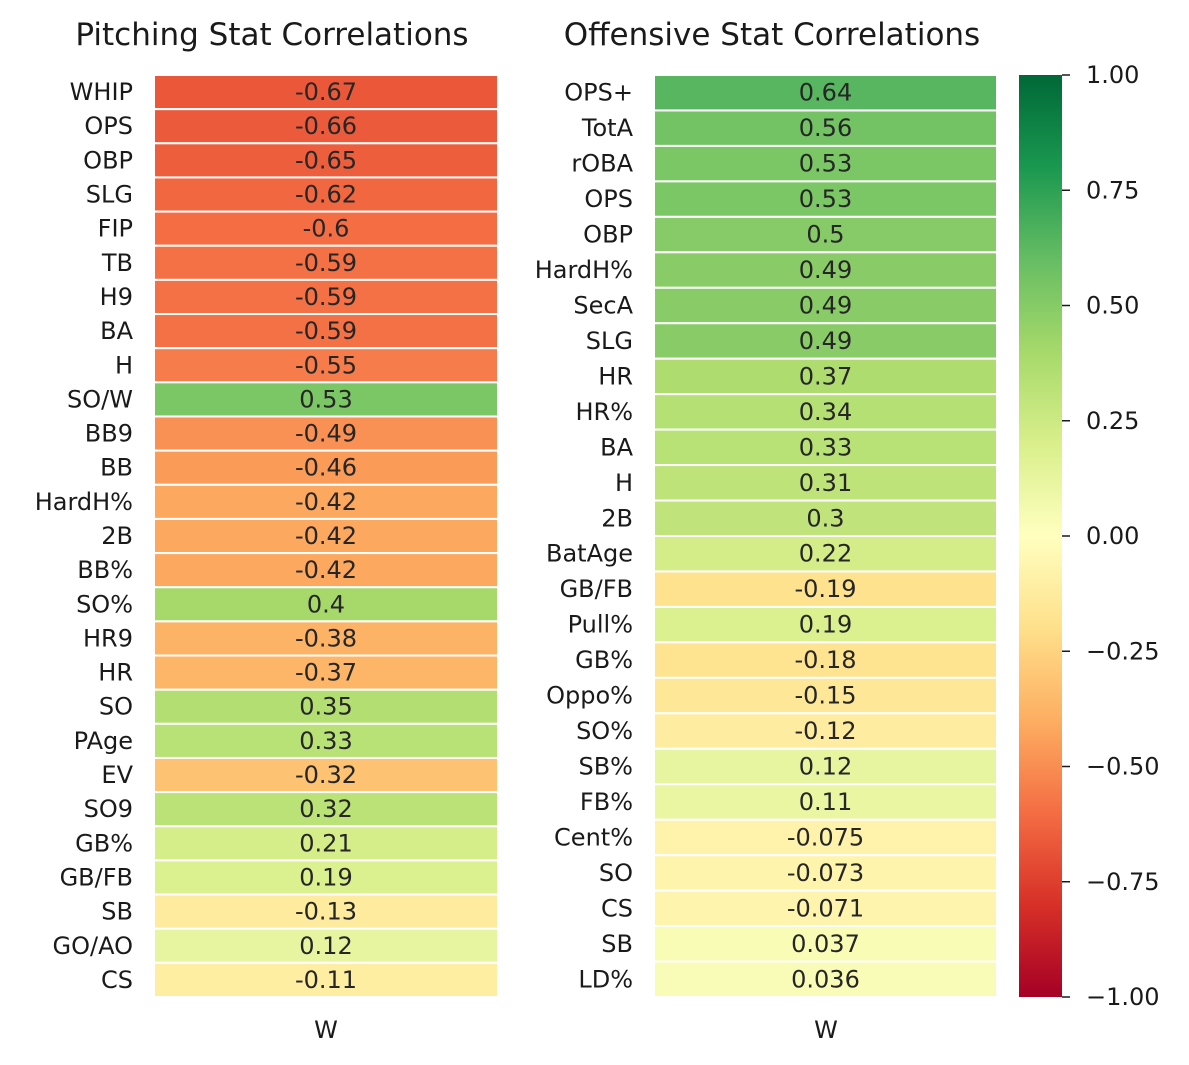 The image size is (1189, 1065). Describe the element at coordinates (104, 843) in the screenshot. I see `row-label: GB%` at that location.